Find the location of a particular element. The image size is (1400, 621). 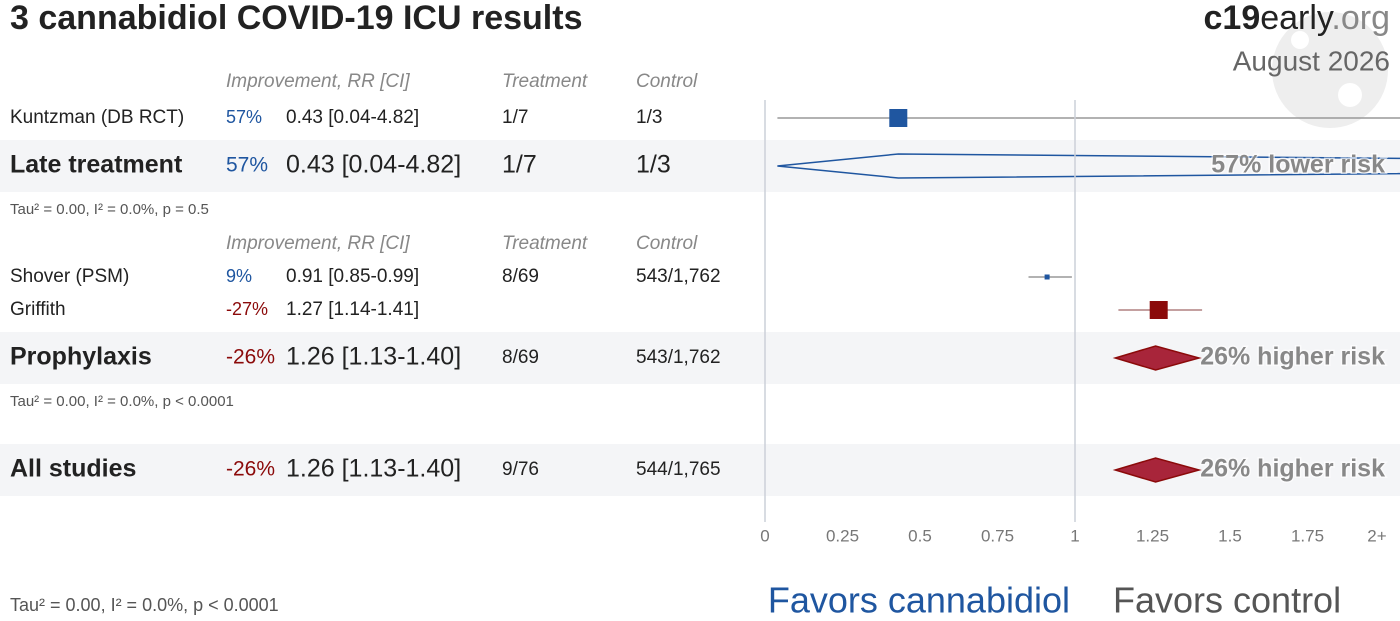

study-name: Griffith is located at coordinates (38, 309).